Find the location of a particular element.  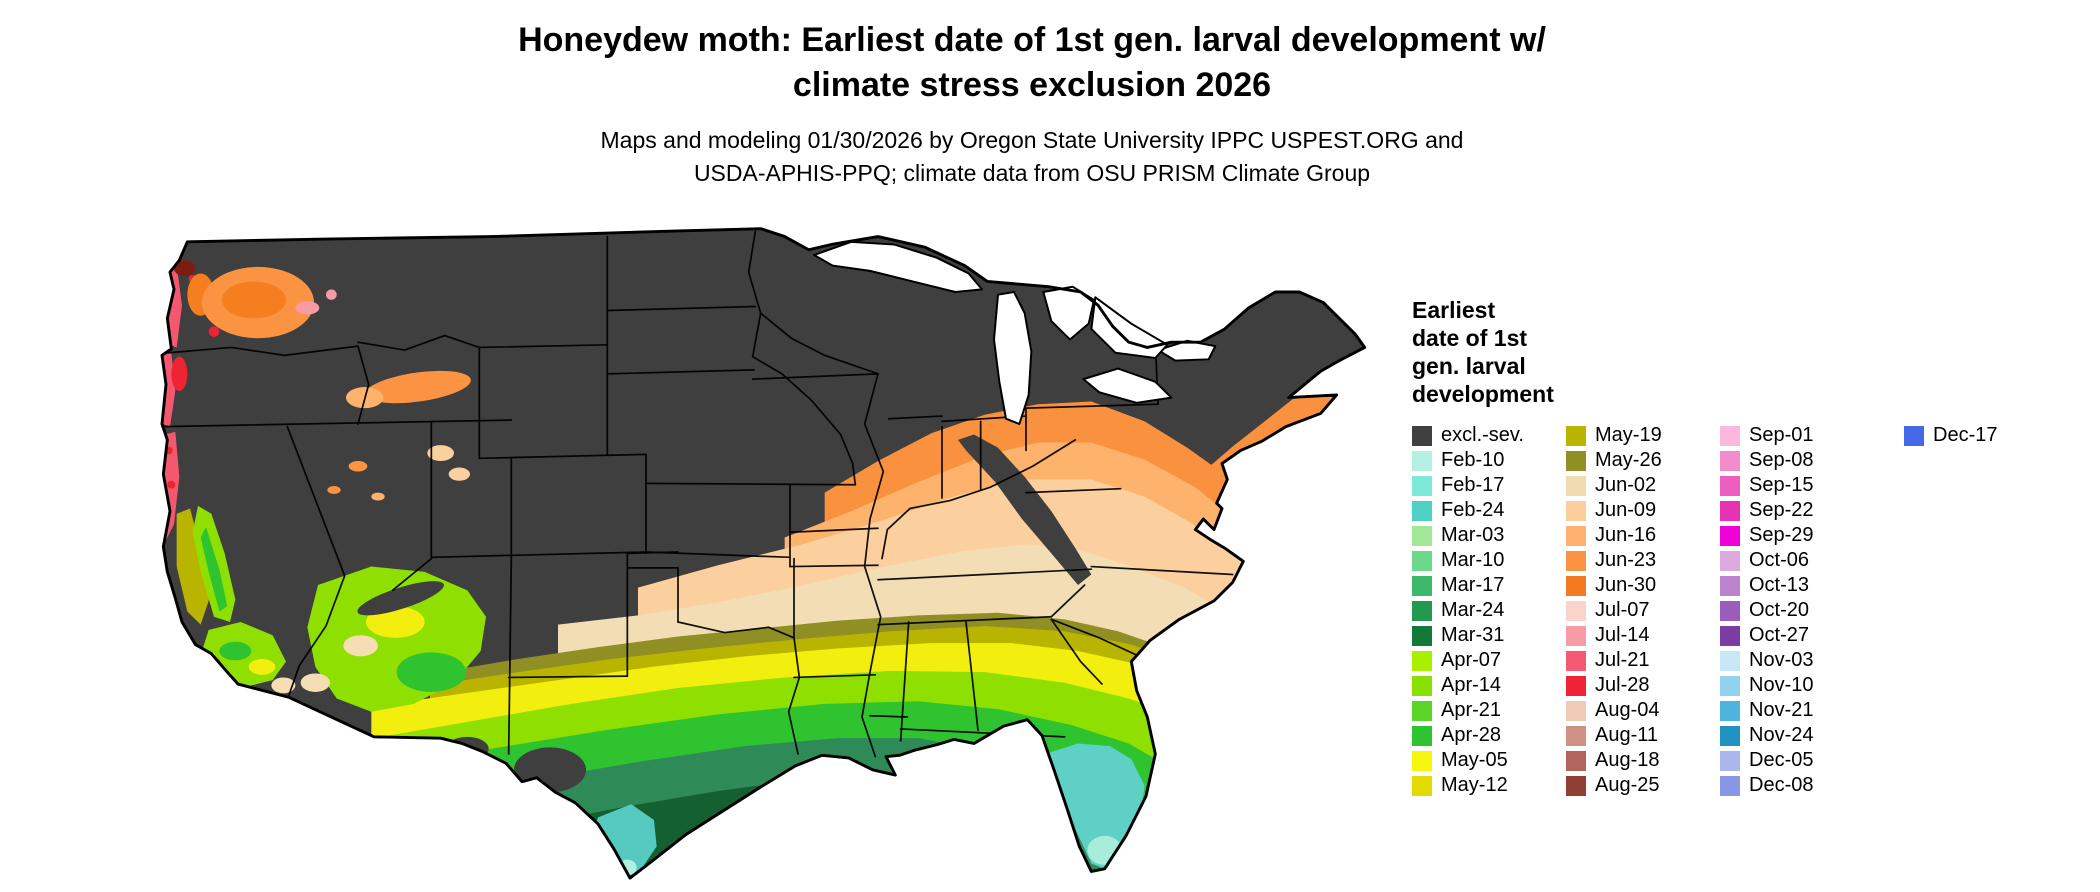

lake-michigan is located at coordinates (1013, 358).